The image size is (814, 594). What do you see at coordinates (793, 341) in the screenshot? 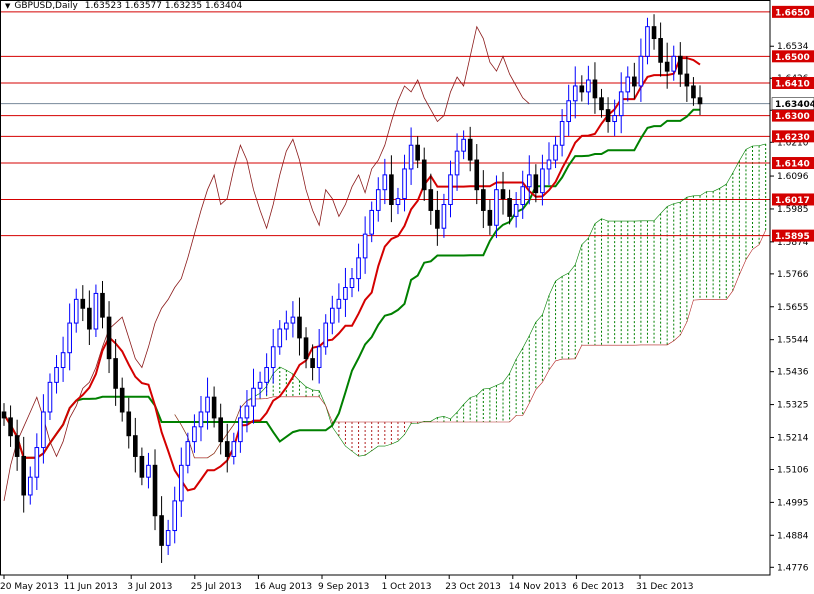
I see `y-tick-label: 1.5544` at bounding box center [793, 341].